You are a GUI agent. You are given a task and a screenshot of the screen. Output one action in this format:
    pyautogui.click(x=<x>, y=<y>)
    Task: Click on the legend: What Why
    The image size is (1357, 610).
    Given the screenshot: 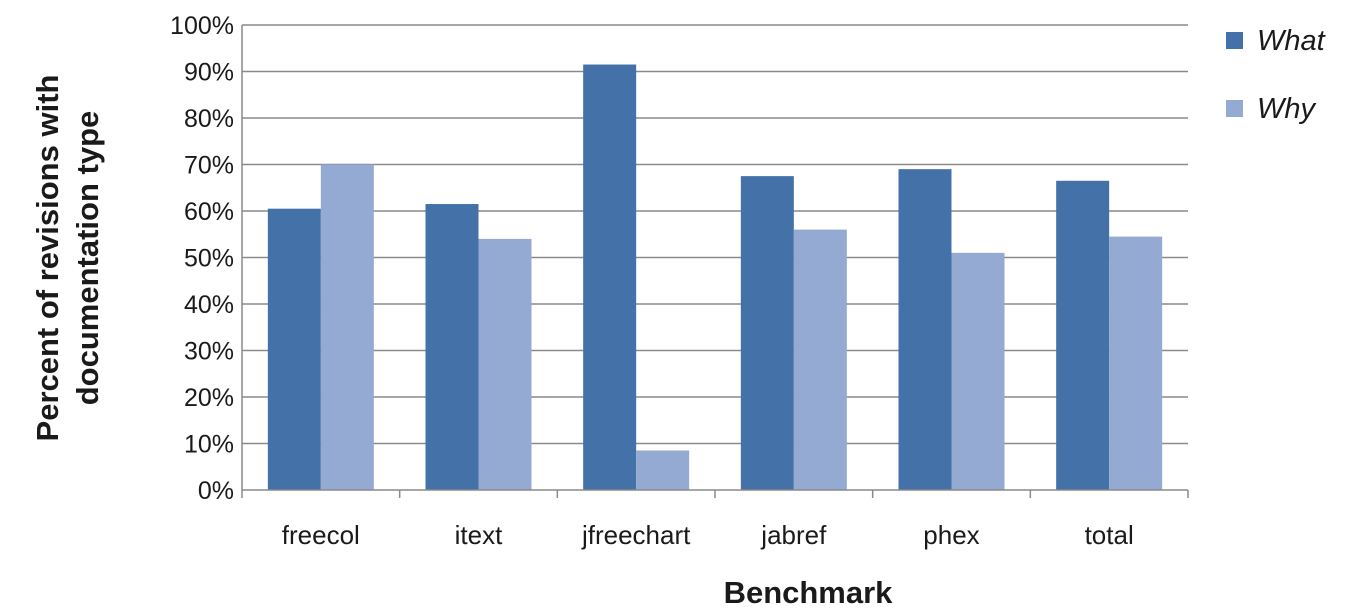 What is the action you would take?
    pyautogui.click(x=1276, y=75)
    